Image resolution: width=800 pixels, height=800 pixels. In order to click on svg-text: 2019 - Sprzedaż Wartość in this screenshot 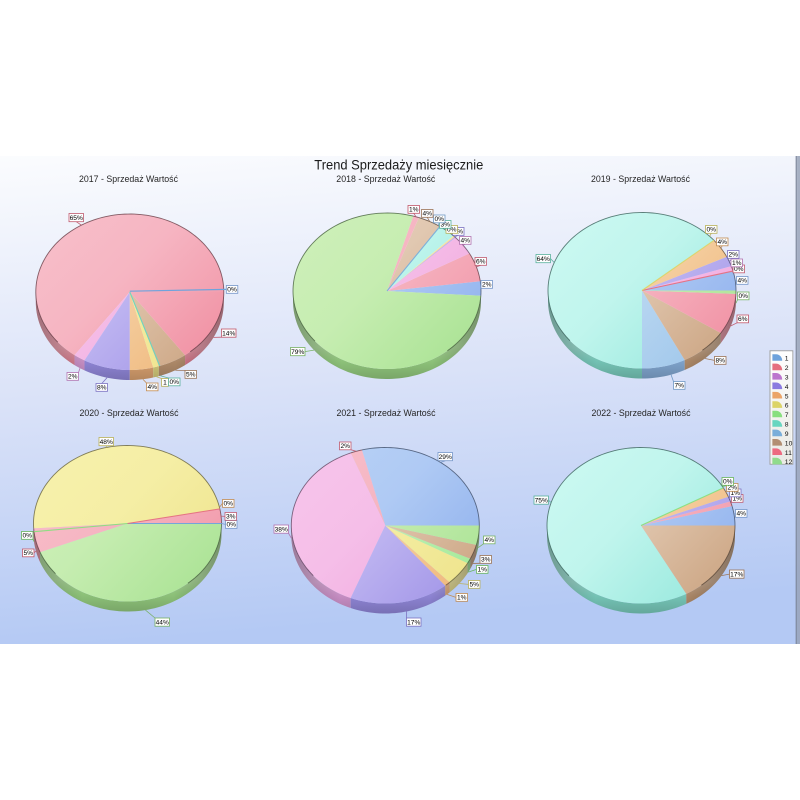, I will do `click(640, 179)`.